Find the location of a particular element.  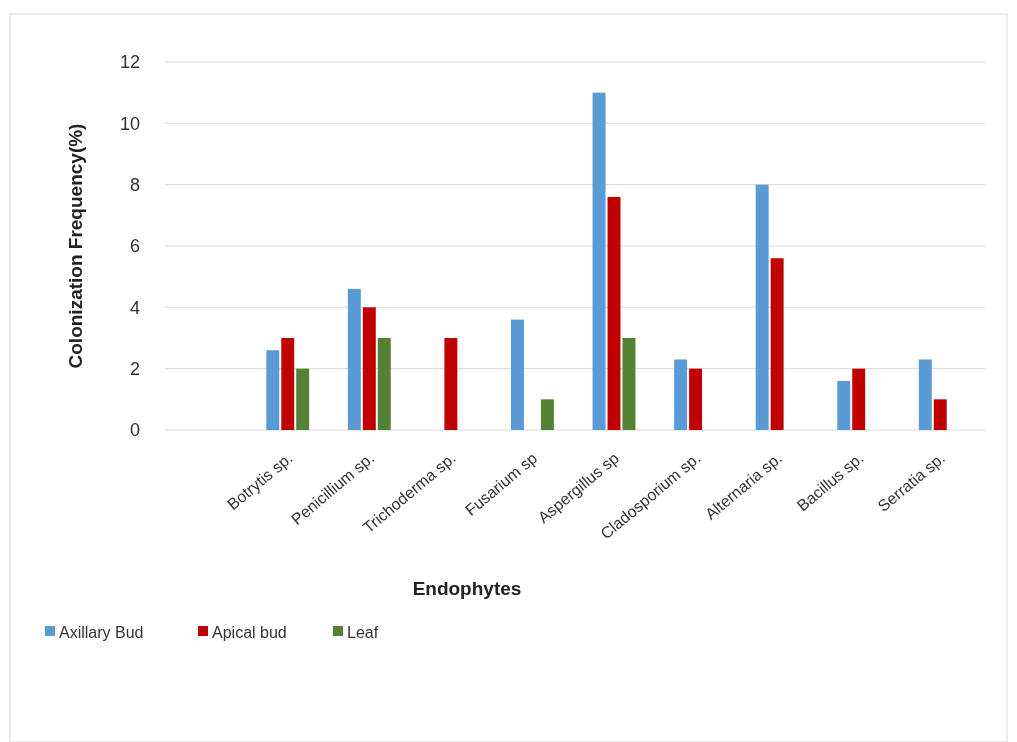

x-axis-title: Endophytes is located at coordinates (467, 588).